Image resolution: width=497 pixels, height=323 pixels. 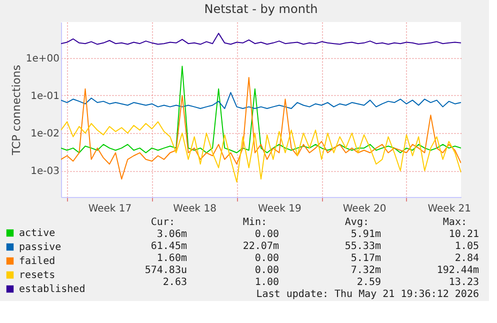 What do you see at coordinates (463, 234) in the screenshot?
I see `text: 10.21` at bounding box center [463, 234].